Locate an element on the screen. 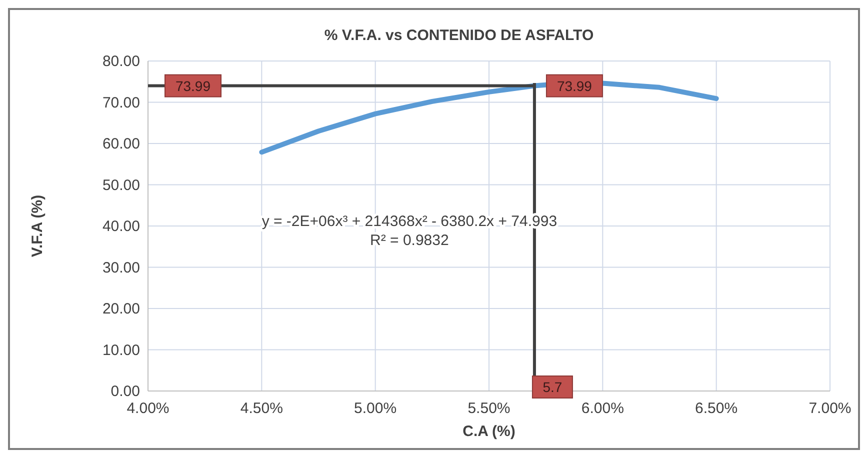  y-tick-label: 20.00 is located at coordinates (121, 309).